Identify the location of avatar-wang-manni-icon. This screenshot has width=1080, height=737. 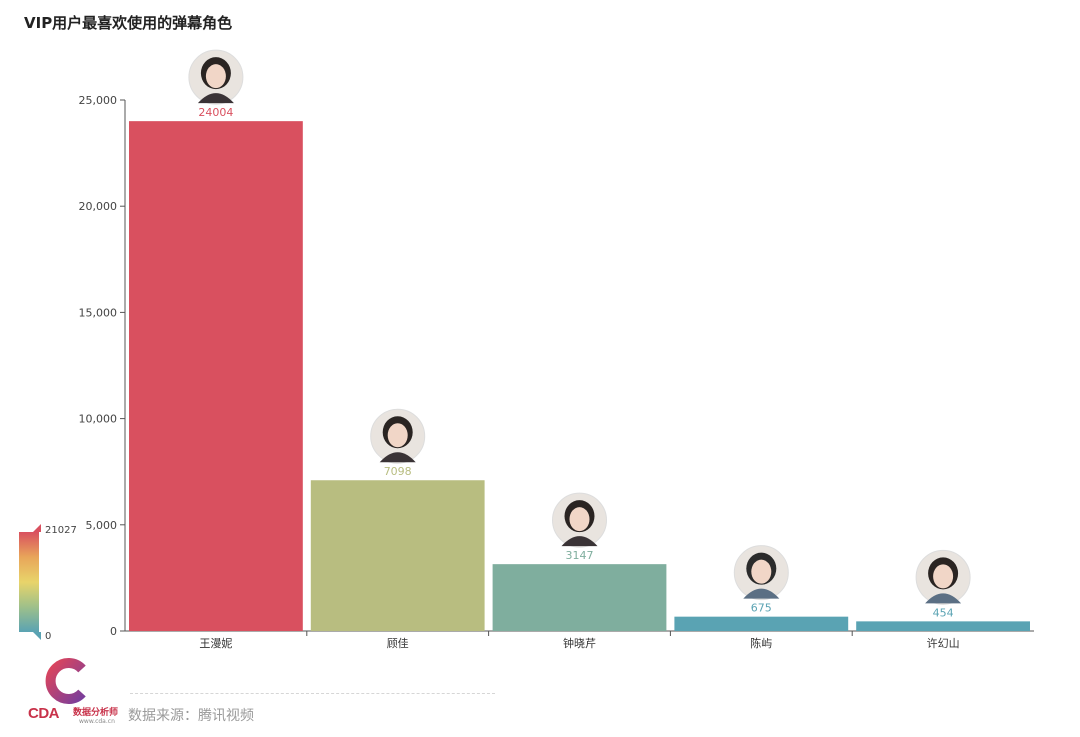
(216, 77).